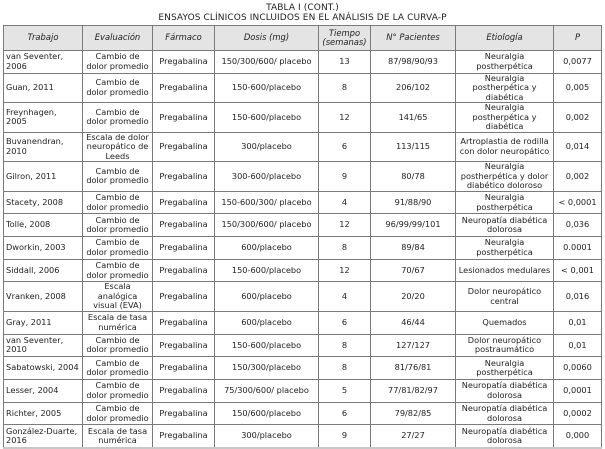 The width and height of the screenshot is (605, 449). What do you see at coordinates (577, 436) in the screenshot?
I see `cell-p: 0,000` at bounding box center [577, 436].